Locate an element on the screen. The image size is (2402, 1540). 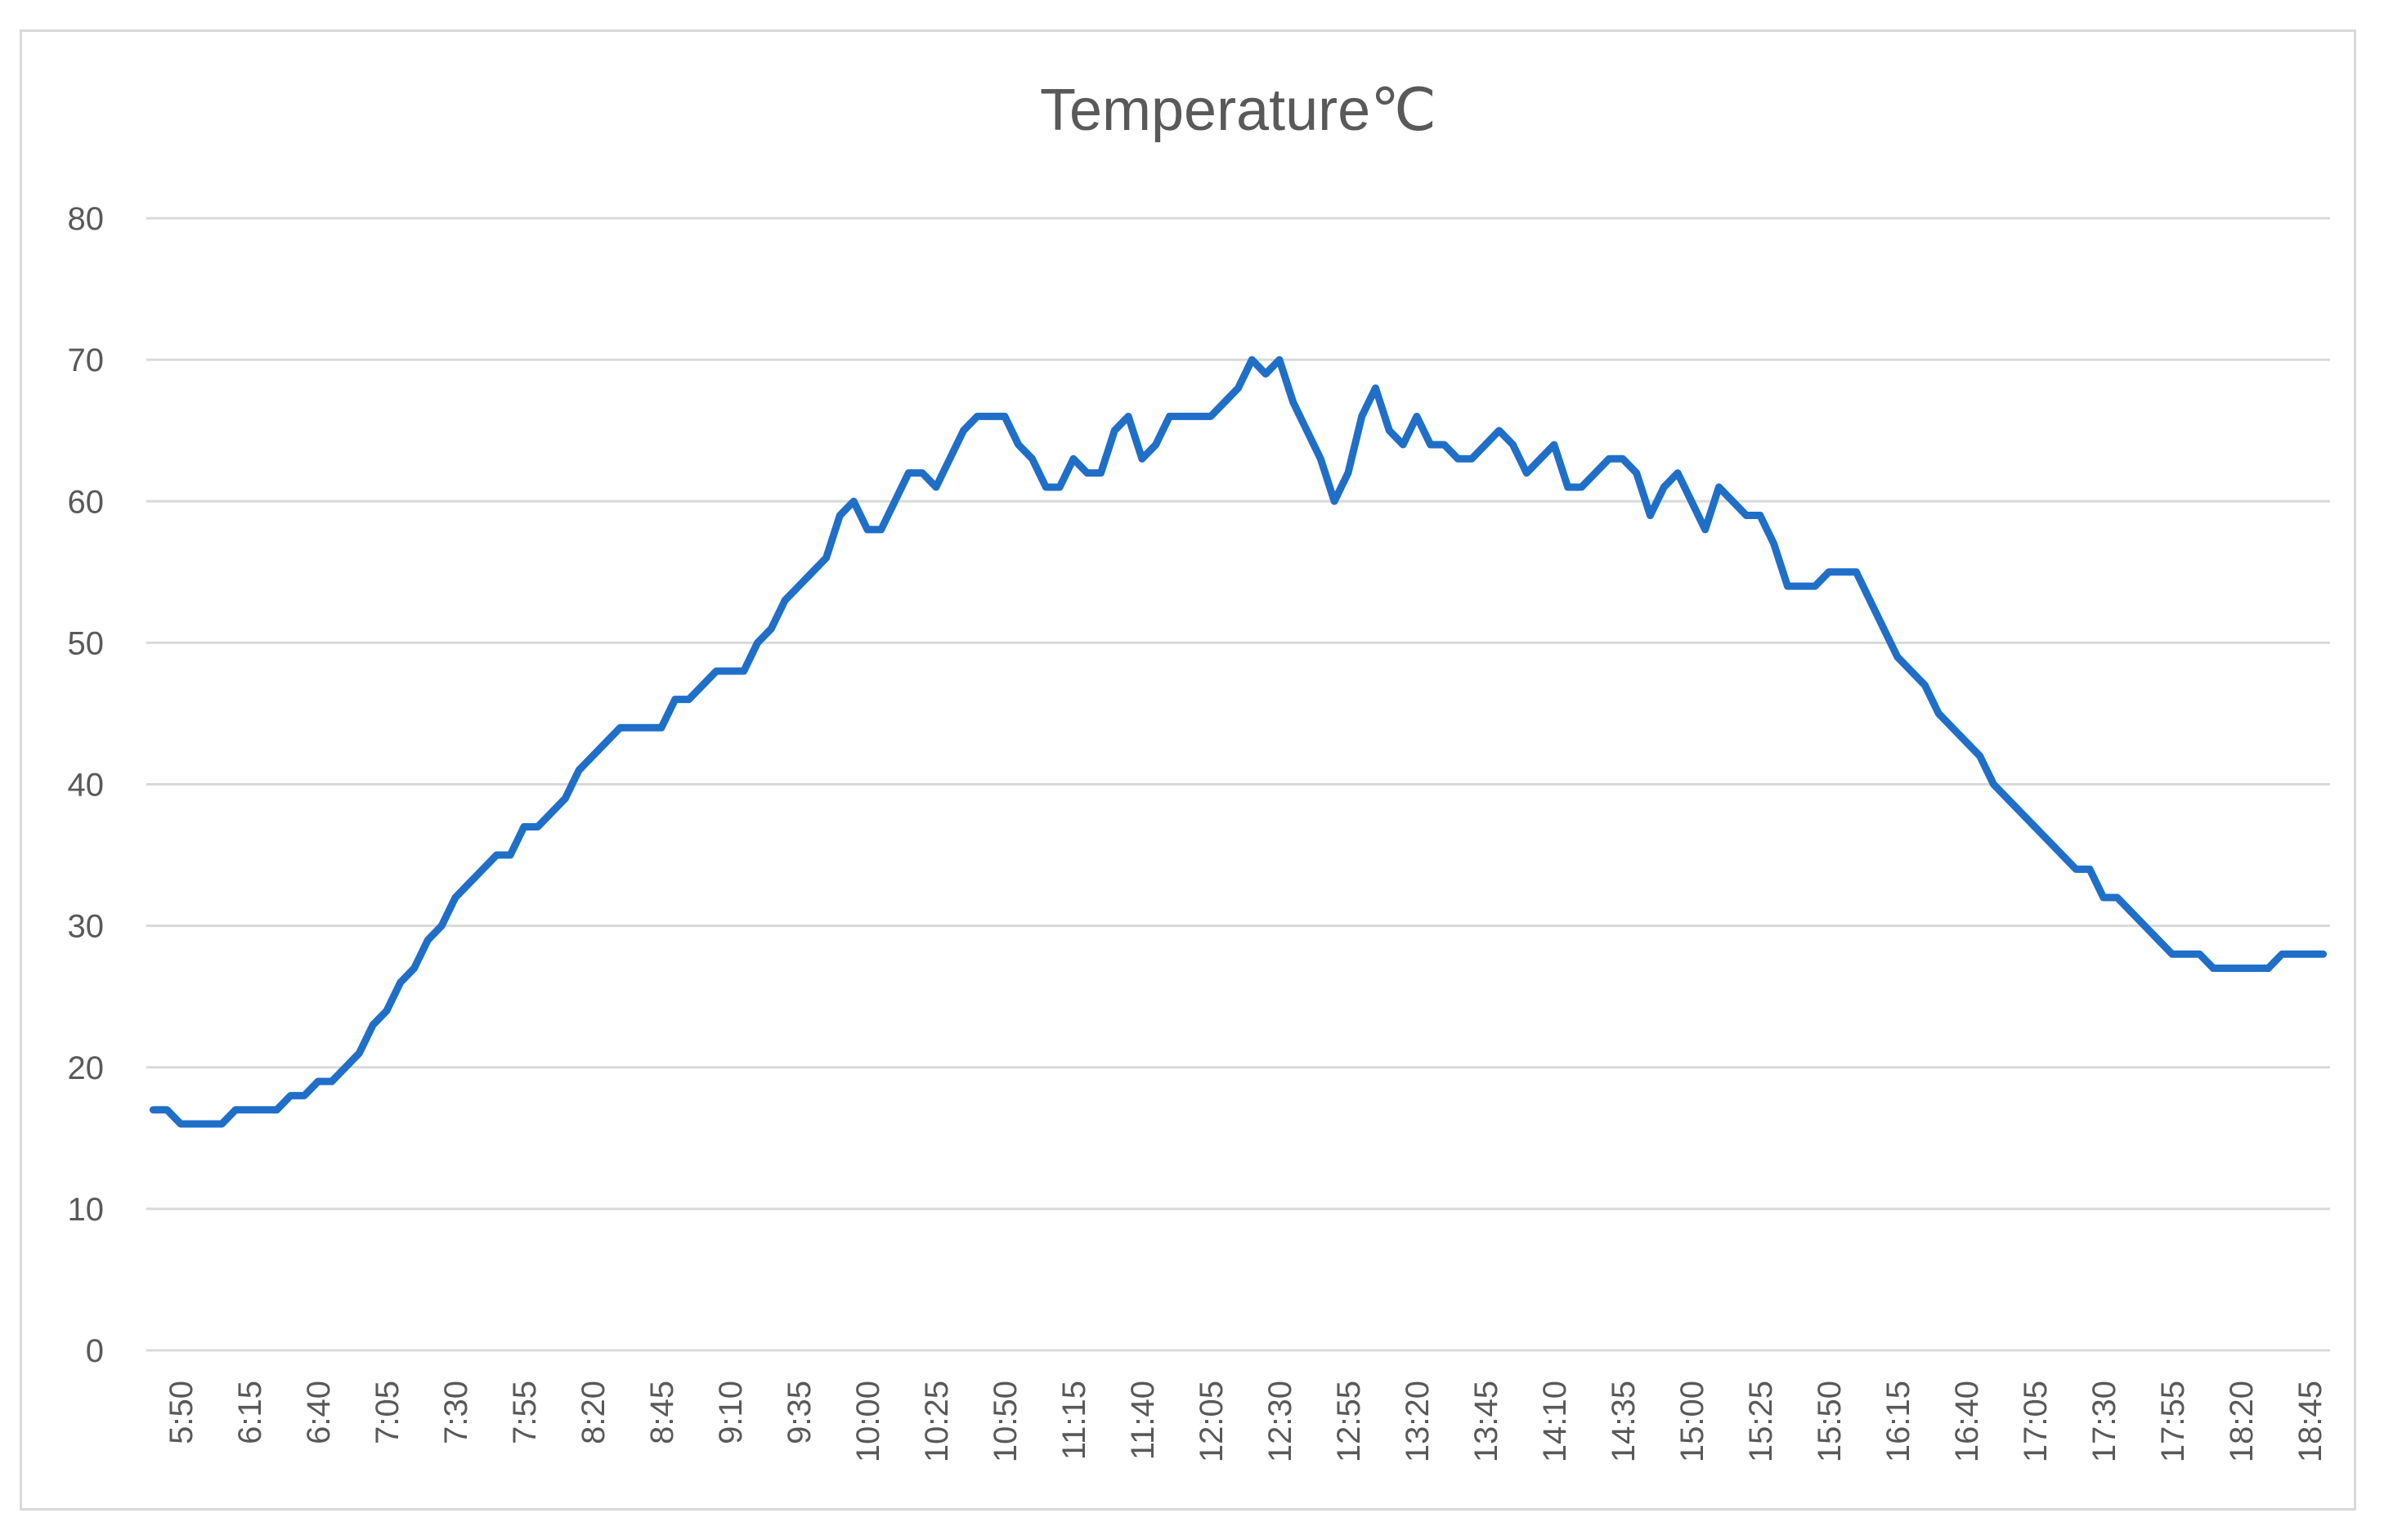
x-tick-label: 7:55 is located at coordinates (525, 1412).